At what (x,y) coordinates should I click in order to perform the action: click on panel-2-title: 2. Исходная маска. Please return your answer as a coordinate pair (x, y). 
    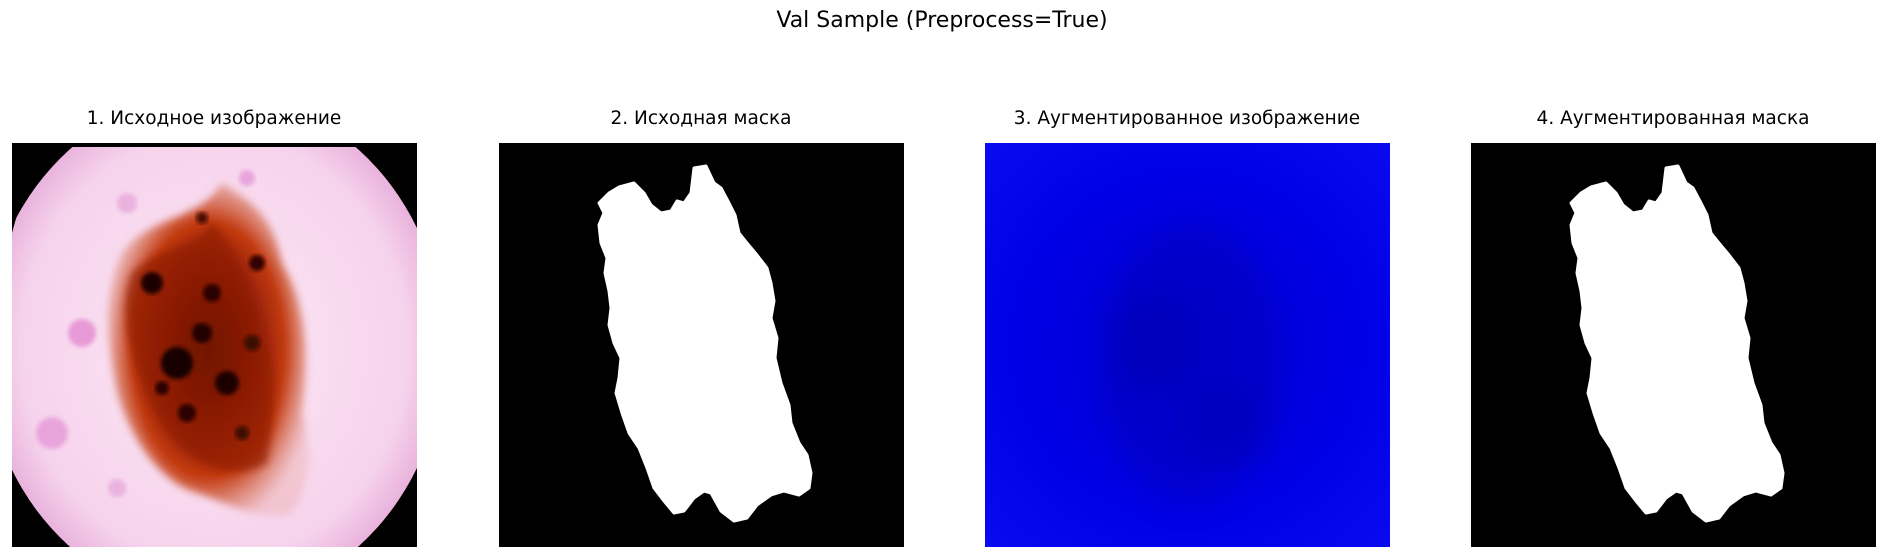
    Looking at the image, I should click on (701, 118).